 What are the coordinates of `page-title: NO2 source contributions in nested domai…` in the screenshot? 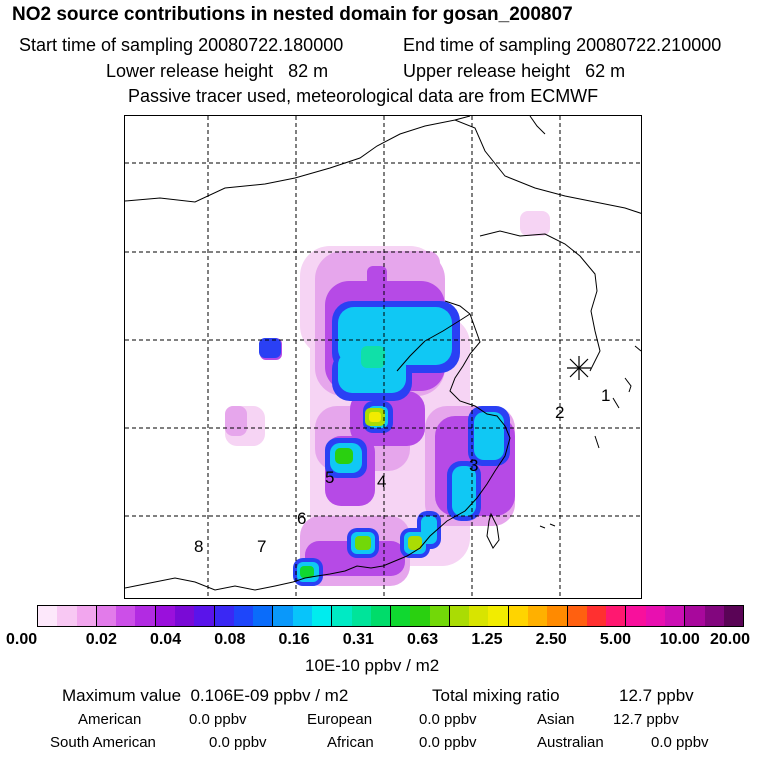 It's located at (292, 14).